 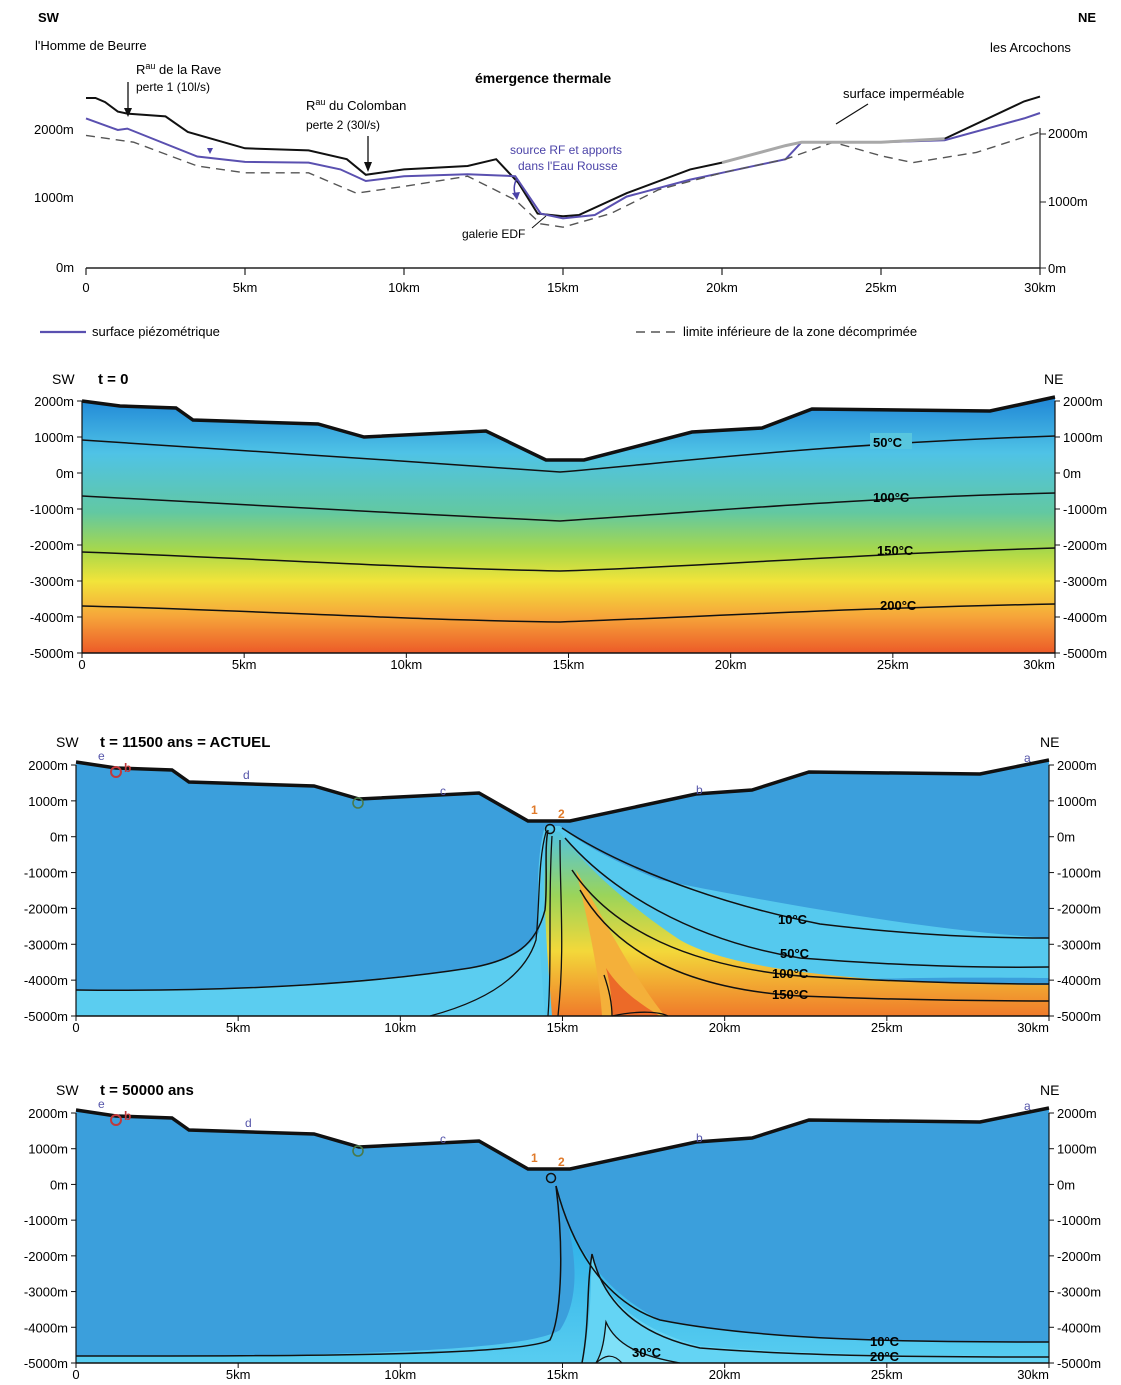 What do you see at coordinates (563, 287) in the screenshot?
I see `top-xtick-label: 15km` at bounding box center [563, 287].